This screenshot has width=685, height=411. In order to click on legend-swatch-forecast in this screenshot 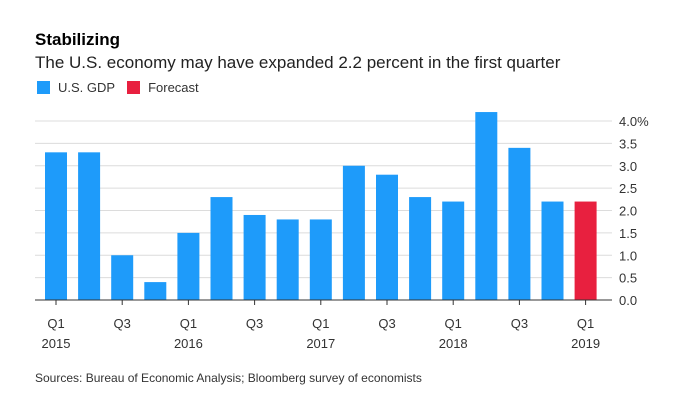, I will do `click(134, 87)`.